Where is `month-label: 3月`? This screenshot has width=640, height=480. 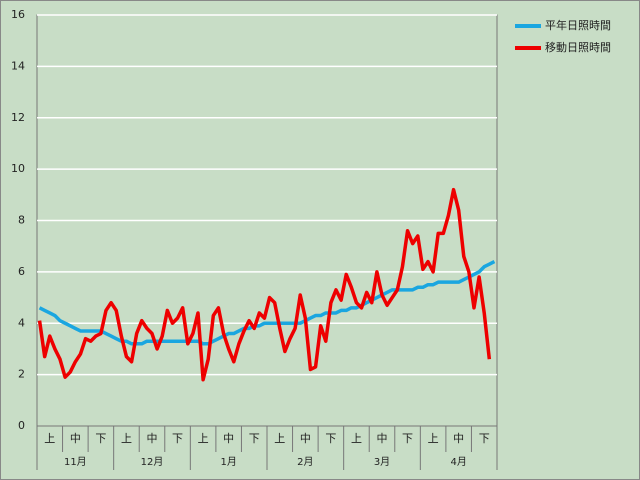 month-label: 3月 is located at coordinates (382, 462).